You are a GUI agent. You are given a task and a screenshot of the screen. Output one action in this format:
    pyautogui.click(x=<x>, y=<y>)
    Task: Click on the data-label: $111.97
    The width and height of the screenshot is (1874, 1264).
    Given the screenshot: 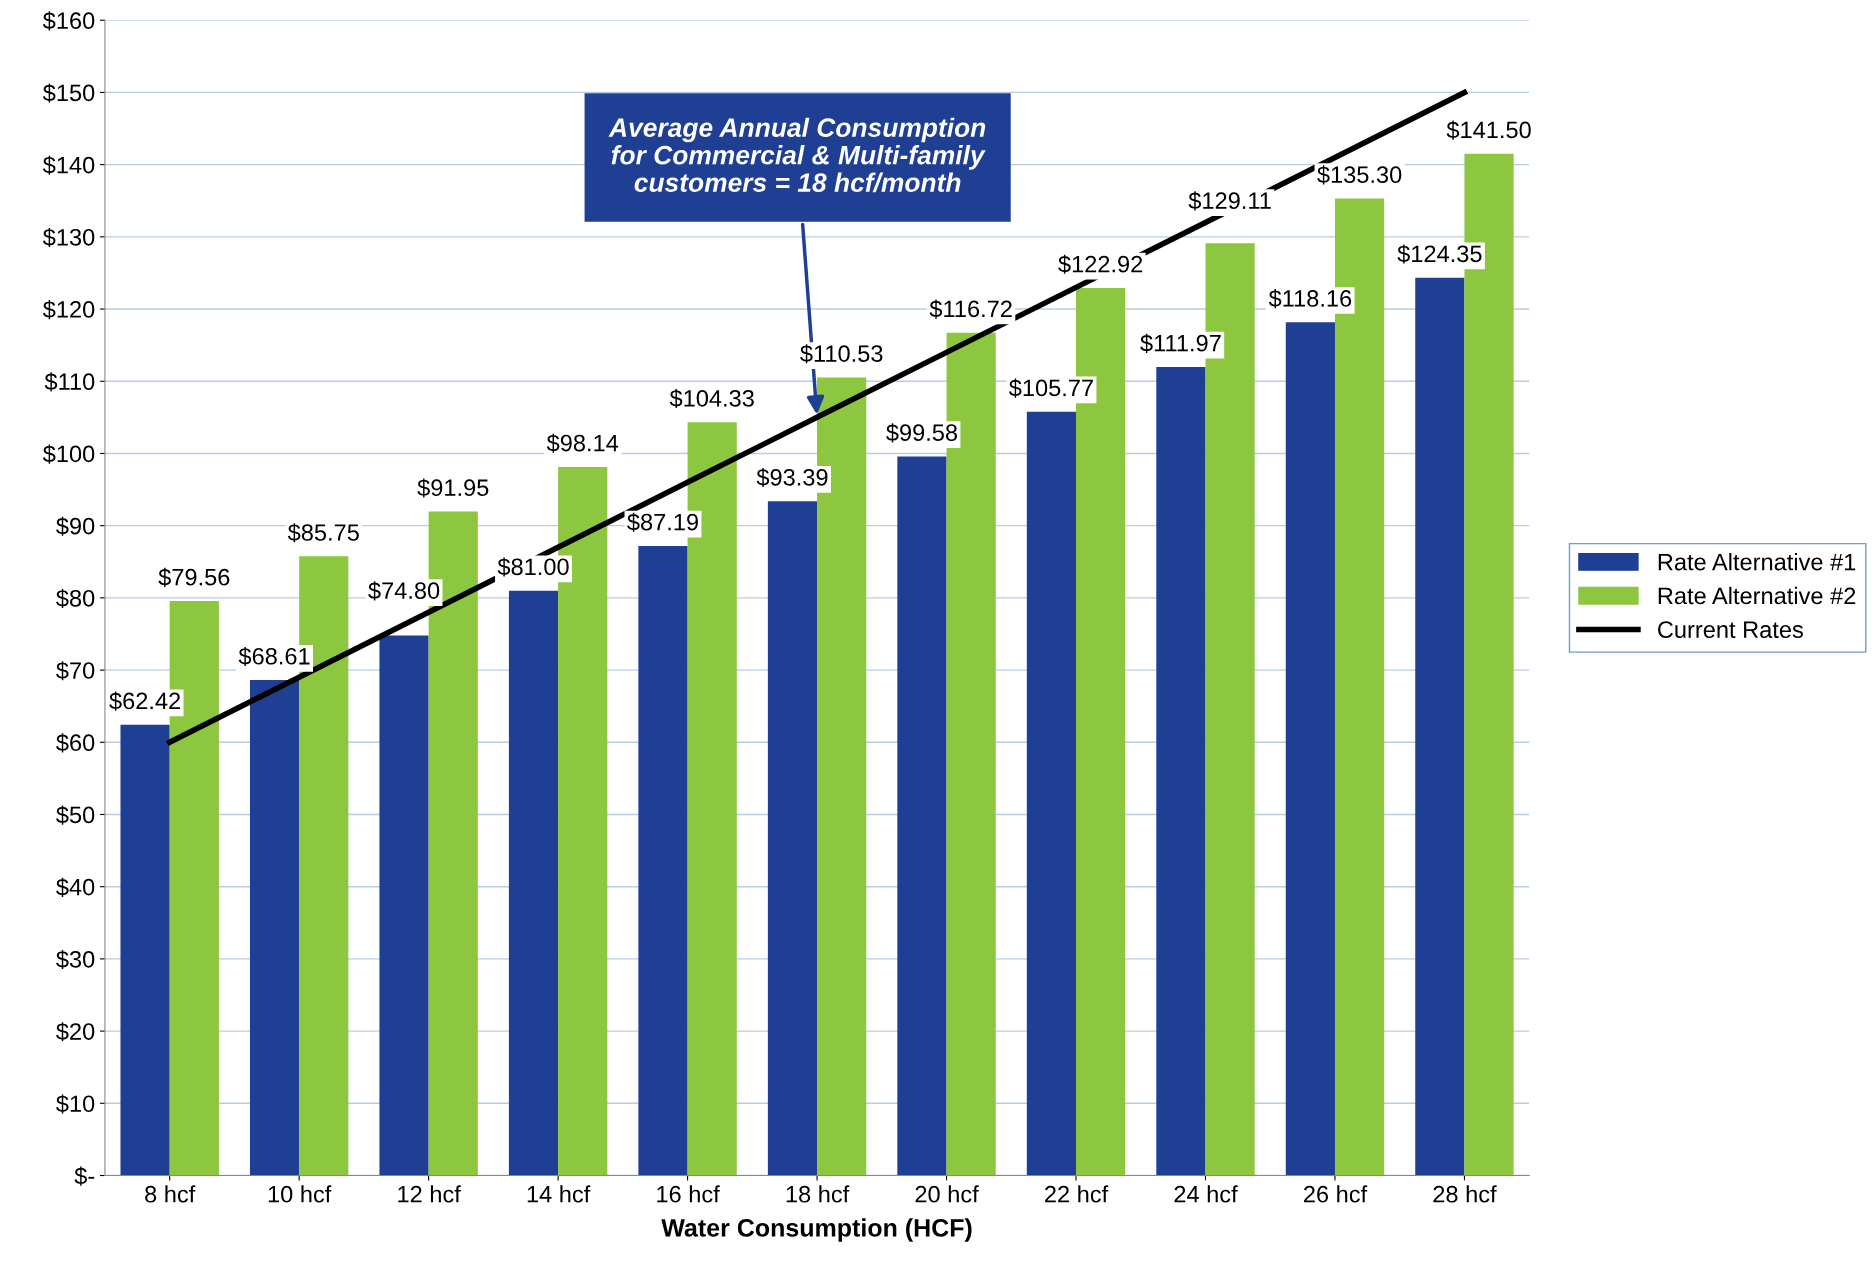 What is the action you would take?
    pyautogui.click(x=1180, y=343)
    